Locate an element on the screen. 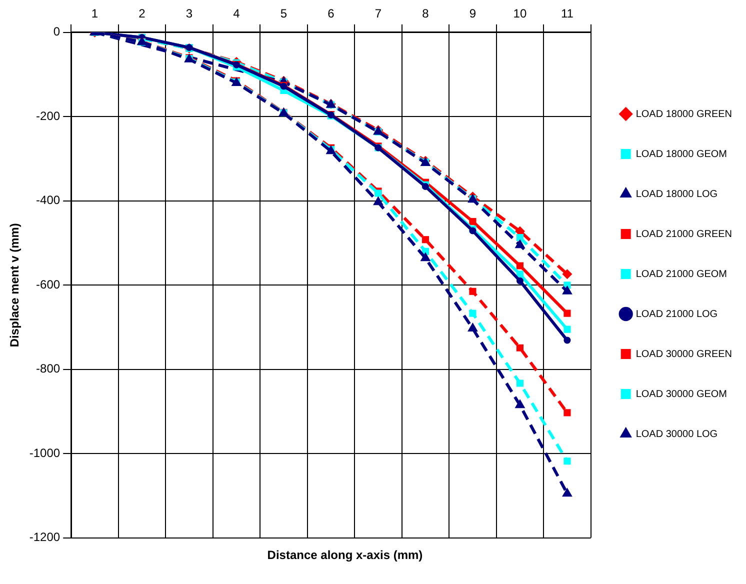  x-tick-label: 5 is located at coordinates (284, 13).